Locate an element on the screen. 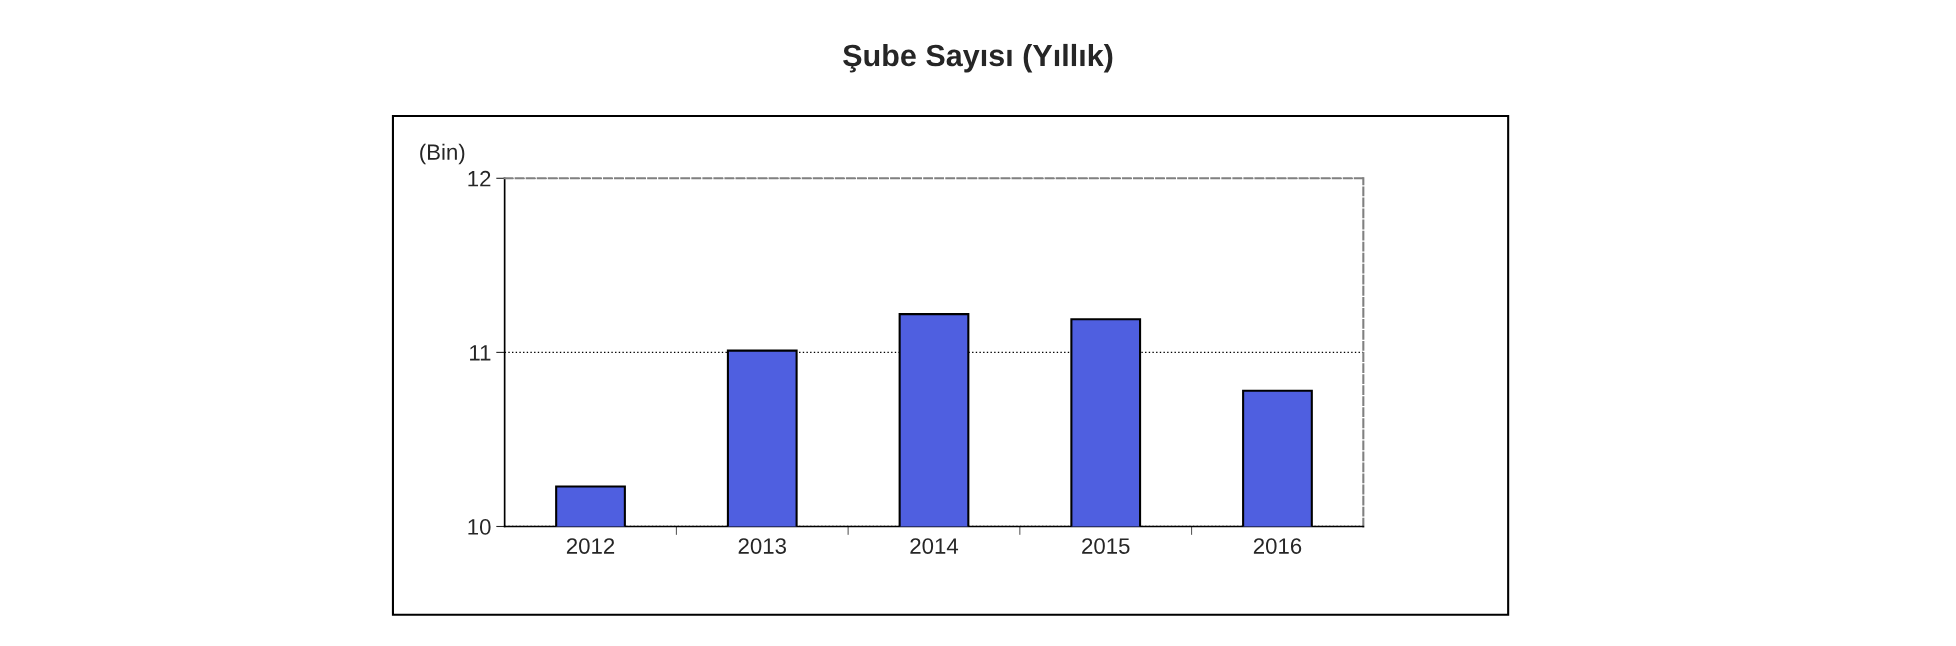  x-tick-label: 2016 is located at coordinates (1277, 546).